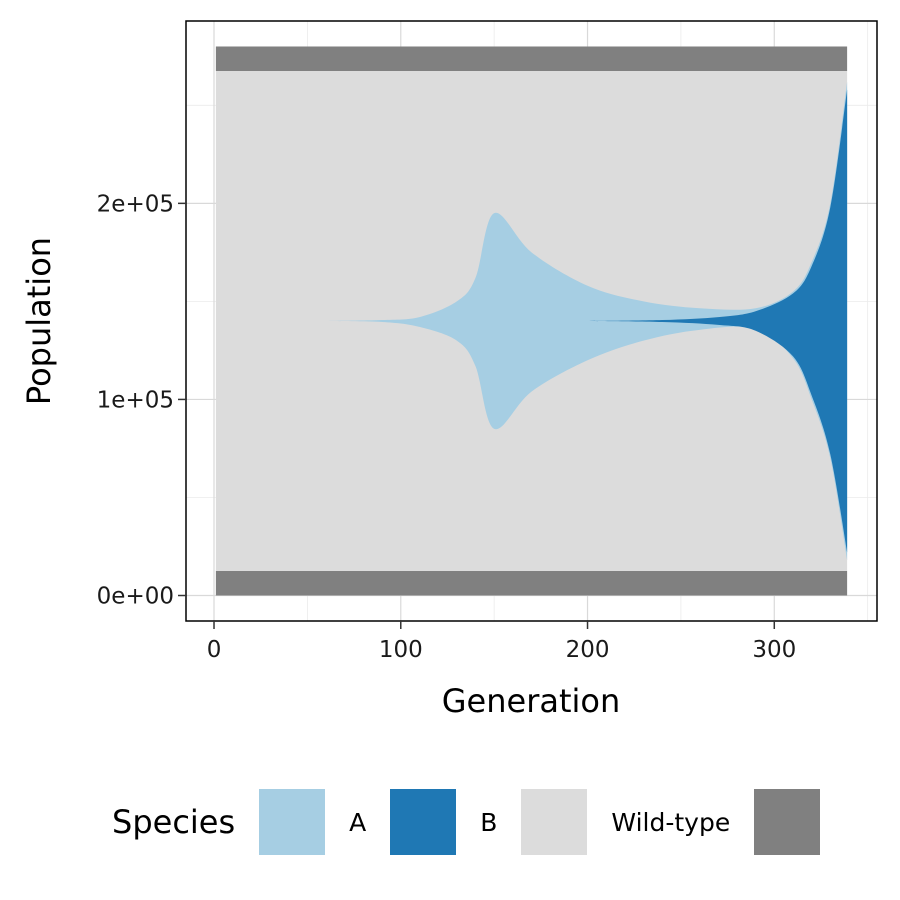  Describe the element at coordinates (671, 822) in the screenshot. I see `legend-label-wild-type: Wild-type` at that location.